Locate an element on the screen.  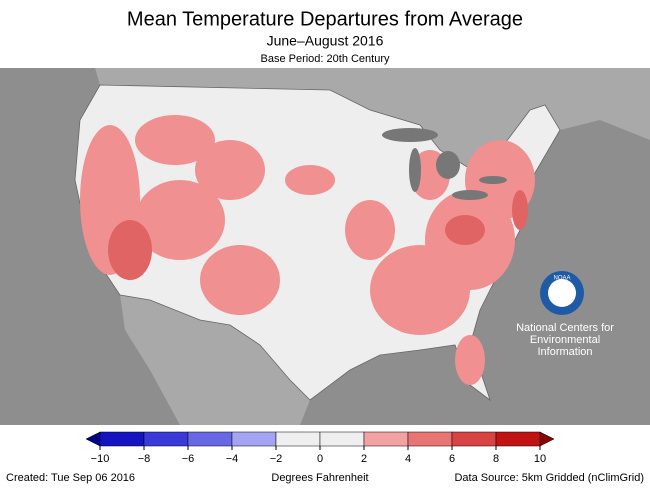
tick-label: 0 is located at coordinates (320, 459).